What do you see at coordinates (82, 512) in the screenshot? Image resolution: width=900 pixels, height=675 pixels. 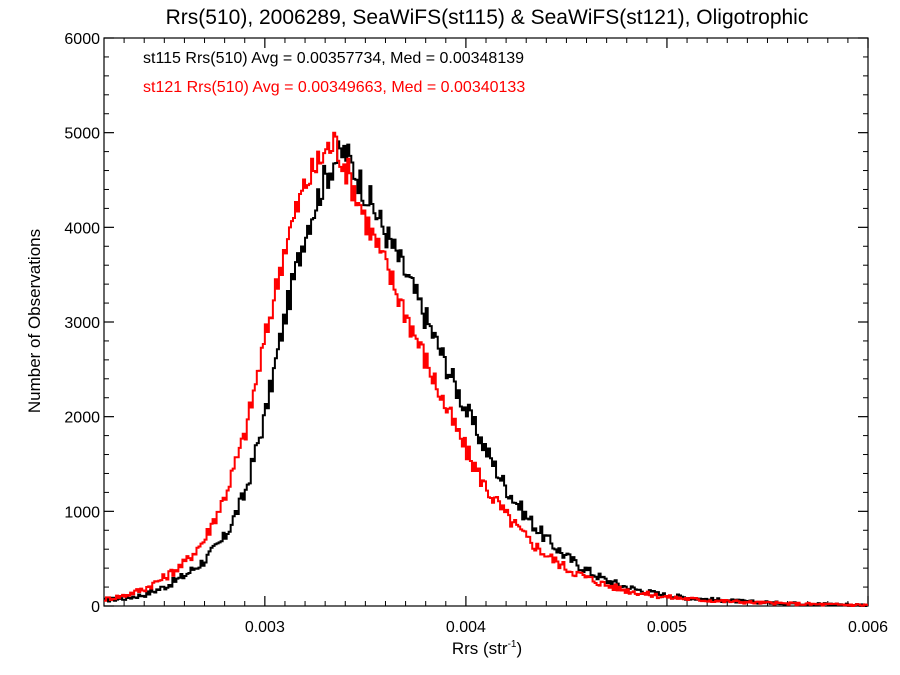 I see `y-tick-label: 1000` at bounding box center [82, 512].